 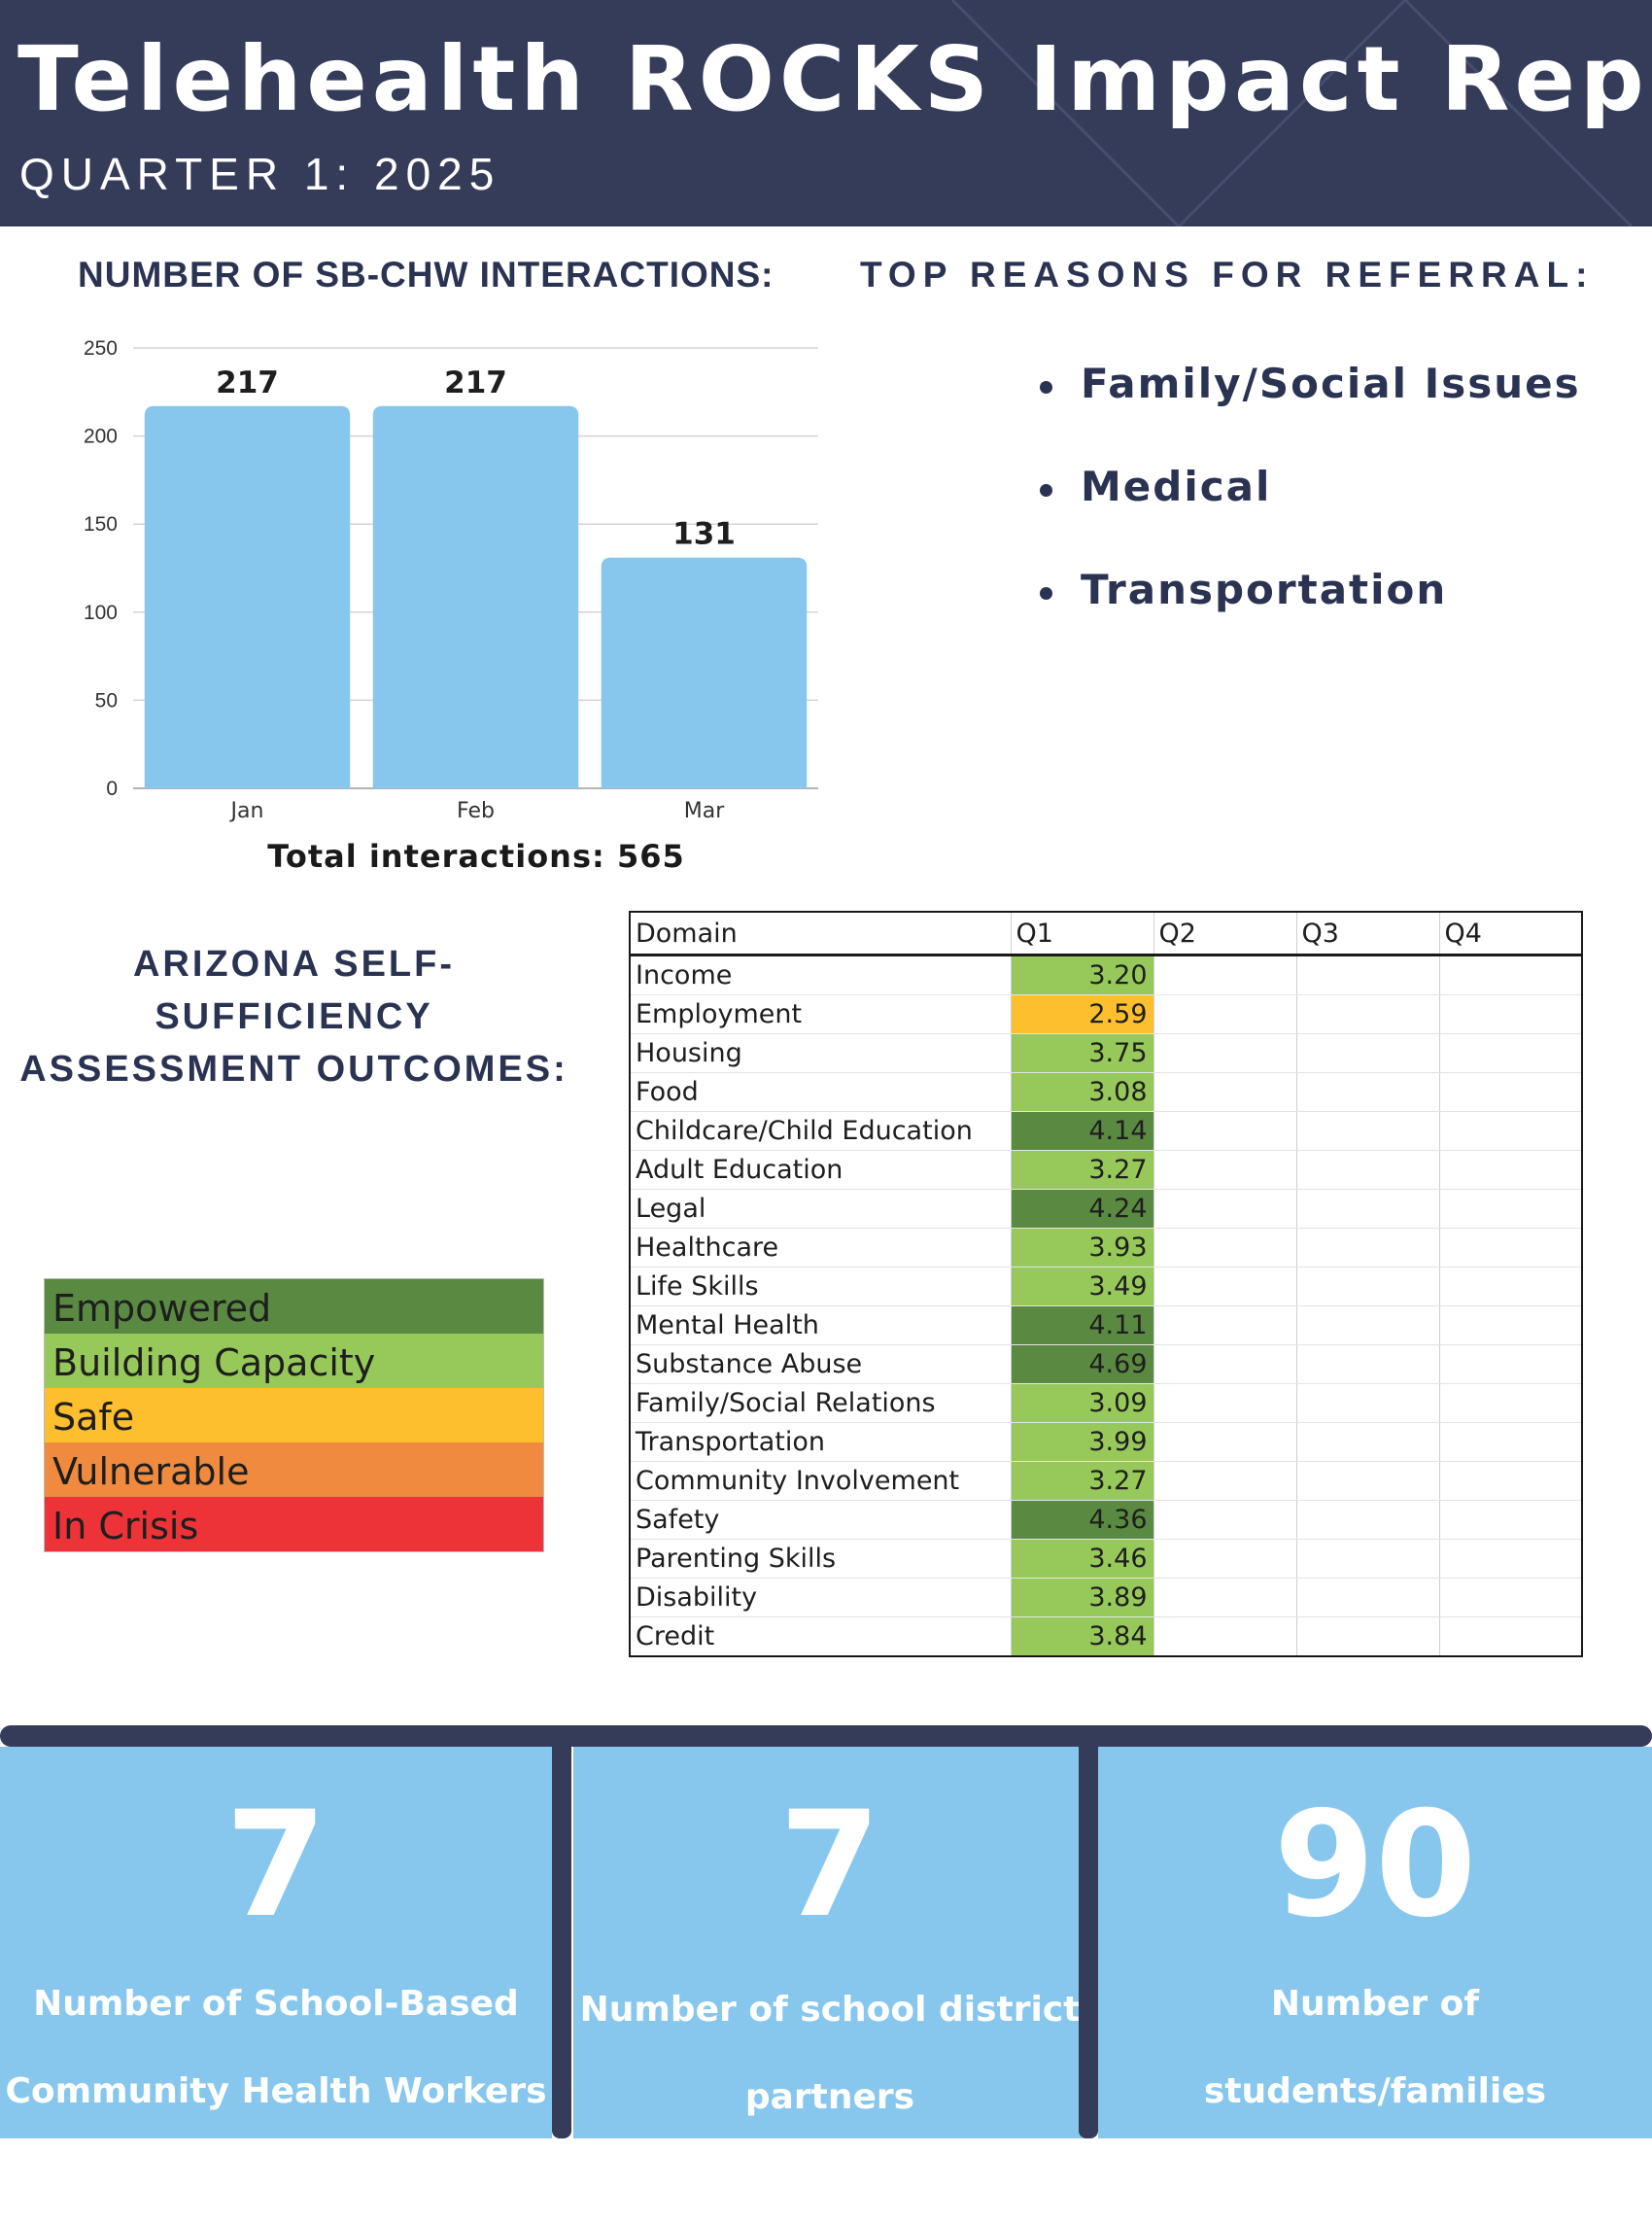 What do you see at coordinates (1106, 934) in the screenshot?
I see `table-header-row: Domain Q1 Q2 Q3 Q4` at bounding box center [1106, 934].